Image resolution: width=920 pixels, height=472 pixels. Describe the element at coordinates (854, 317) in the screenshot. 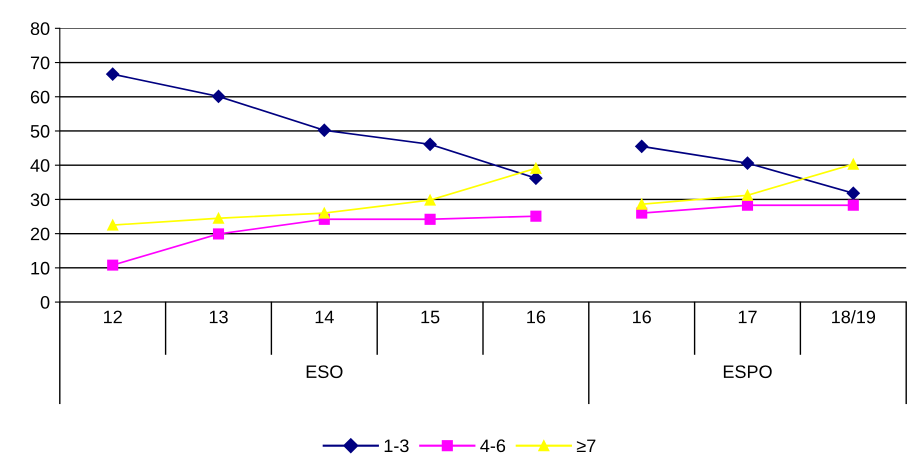

I see `x-tick-label: 18/19` at that location.